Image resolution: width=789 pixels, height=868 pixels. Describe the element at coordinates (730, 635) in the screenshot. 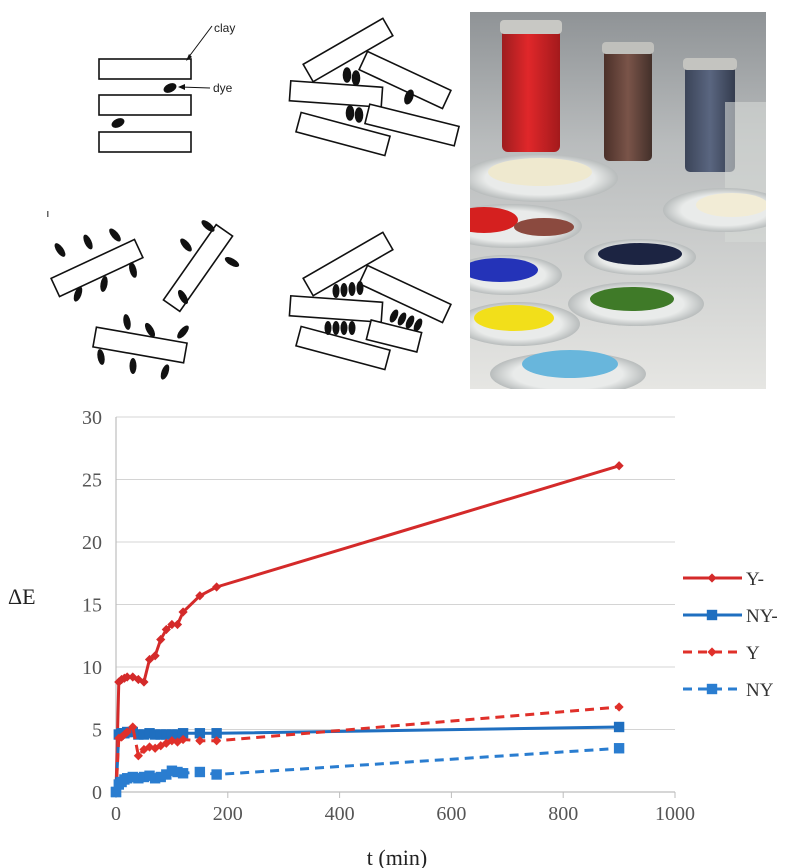

I see `chart-legend: Y- NY- Y NY` at that location.